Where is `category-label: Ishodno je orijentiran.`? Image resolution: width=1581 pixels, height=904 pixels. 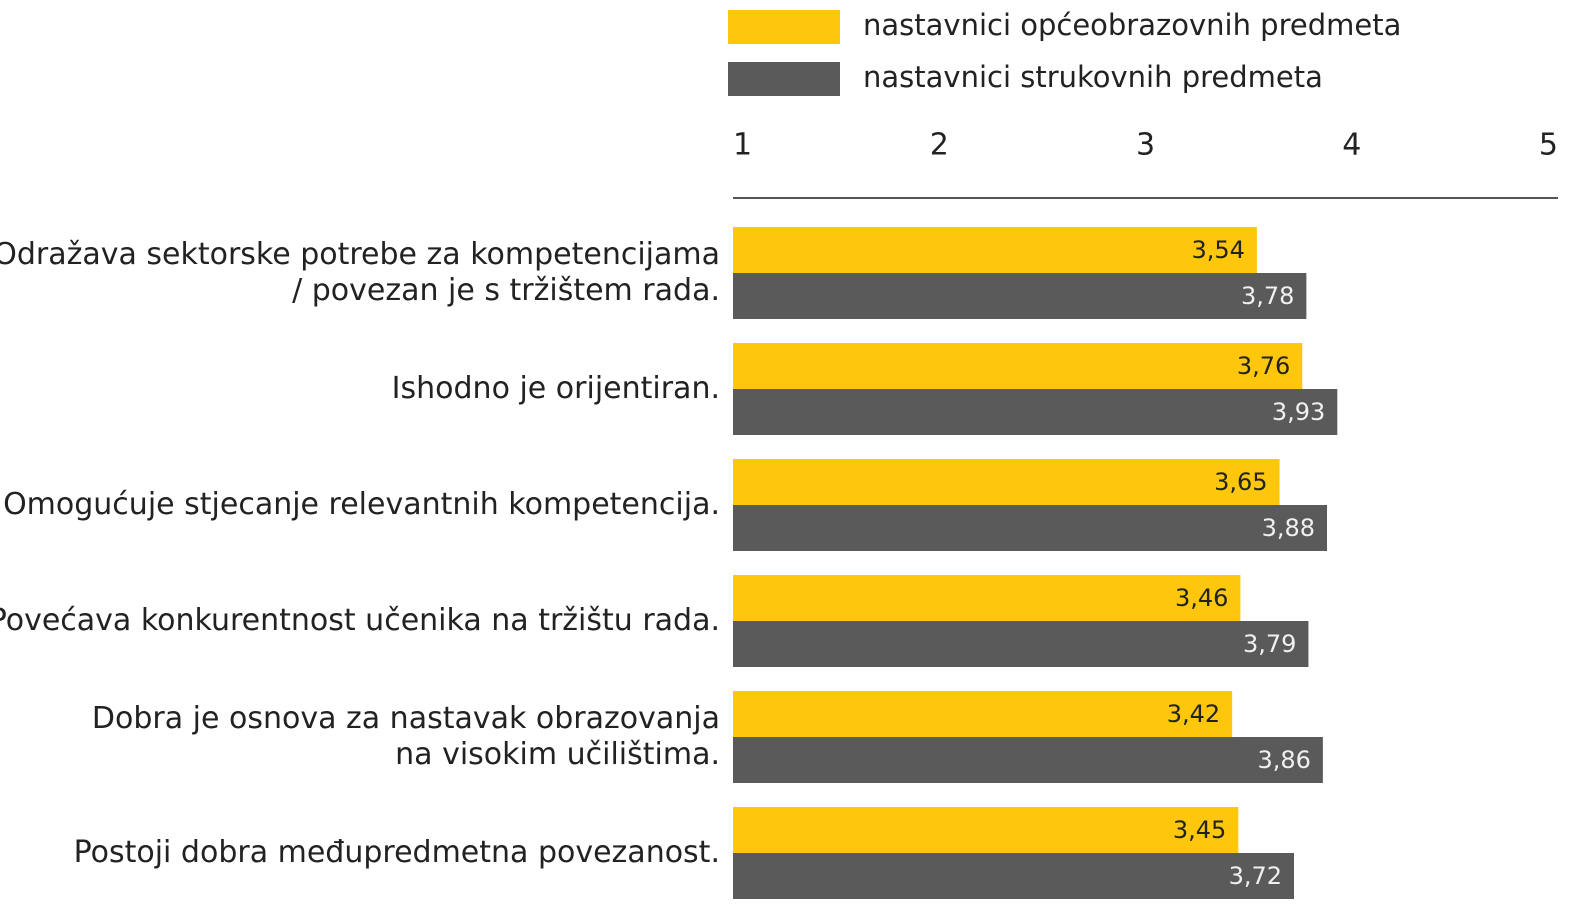 category-label: Ishodno je orijentiran. is located at coordinates (556, 388).